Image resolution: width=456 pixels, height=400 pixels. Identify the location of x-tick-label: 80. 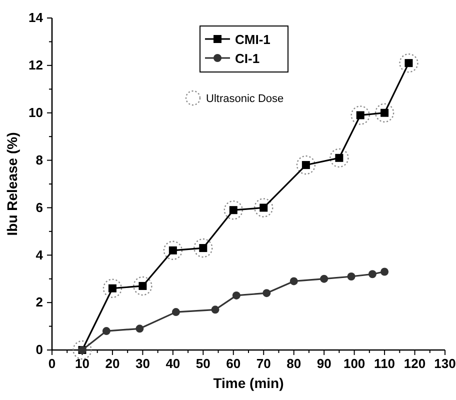
(294, 364).